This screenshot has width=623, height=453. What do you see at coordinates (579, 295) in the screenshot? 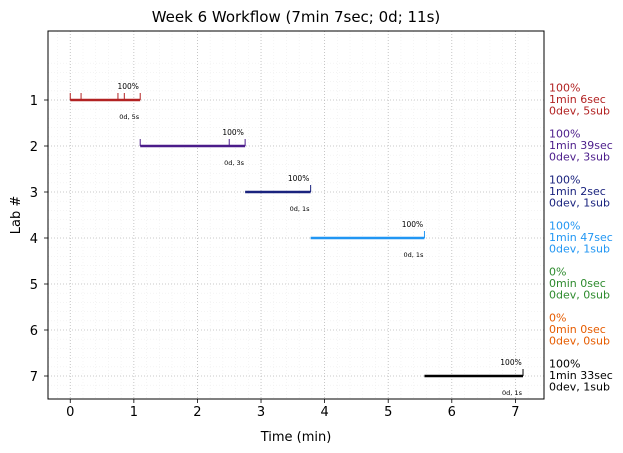
I see `lab-5-summary-line: 0dev, 0sub` at bounding box center [579, 295].